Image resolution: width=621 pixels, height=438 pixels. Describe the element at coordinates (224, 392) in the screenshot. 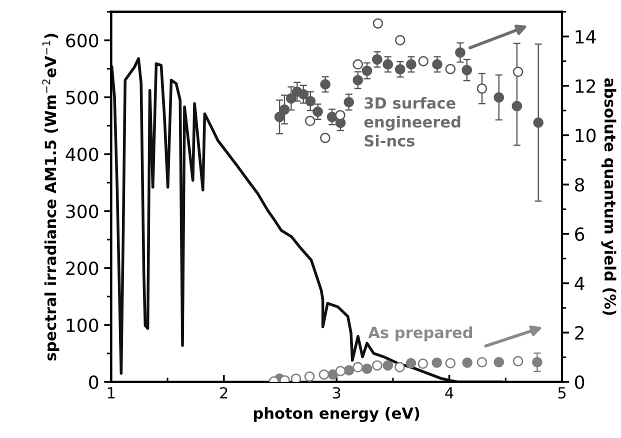

I see `x-tick-label: 2` at that location.